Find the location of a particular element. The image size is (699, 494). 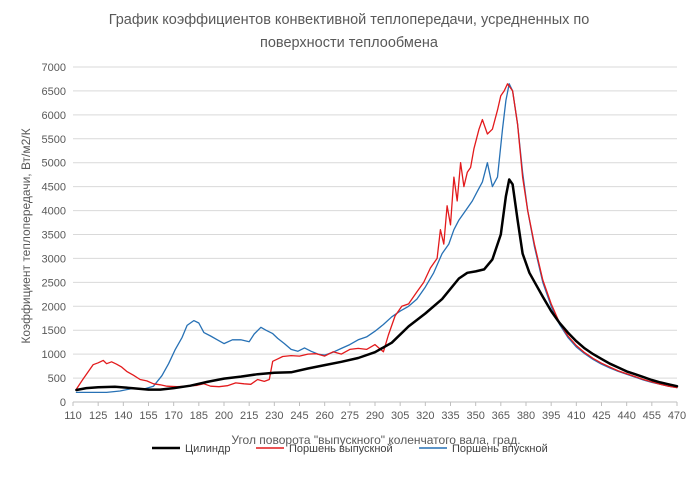

legend-label-1: Цилиндр is located at coordinates (207, 449).